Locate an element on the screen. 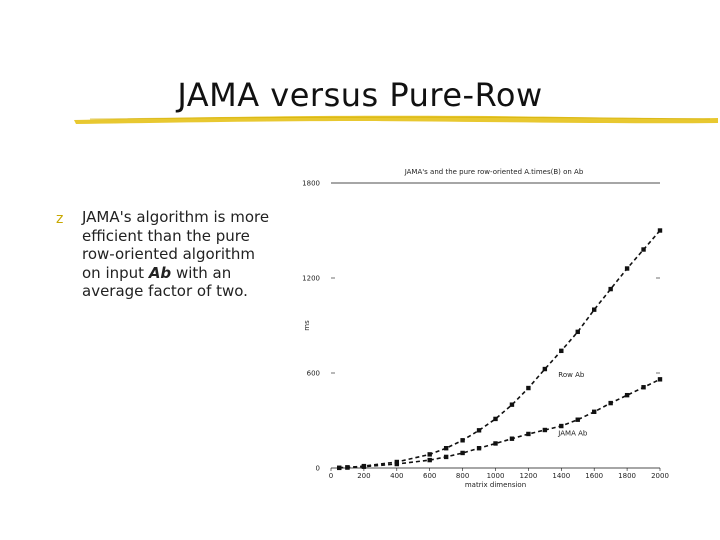 Image resolution: width=720 pixels, height=540 pixels. series-line is located at coordinates (500, 423).